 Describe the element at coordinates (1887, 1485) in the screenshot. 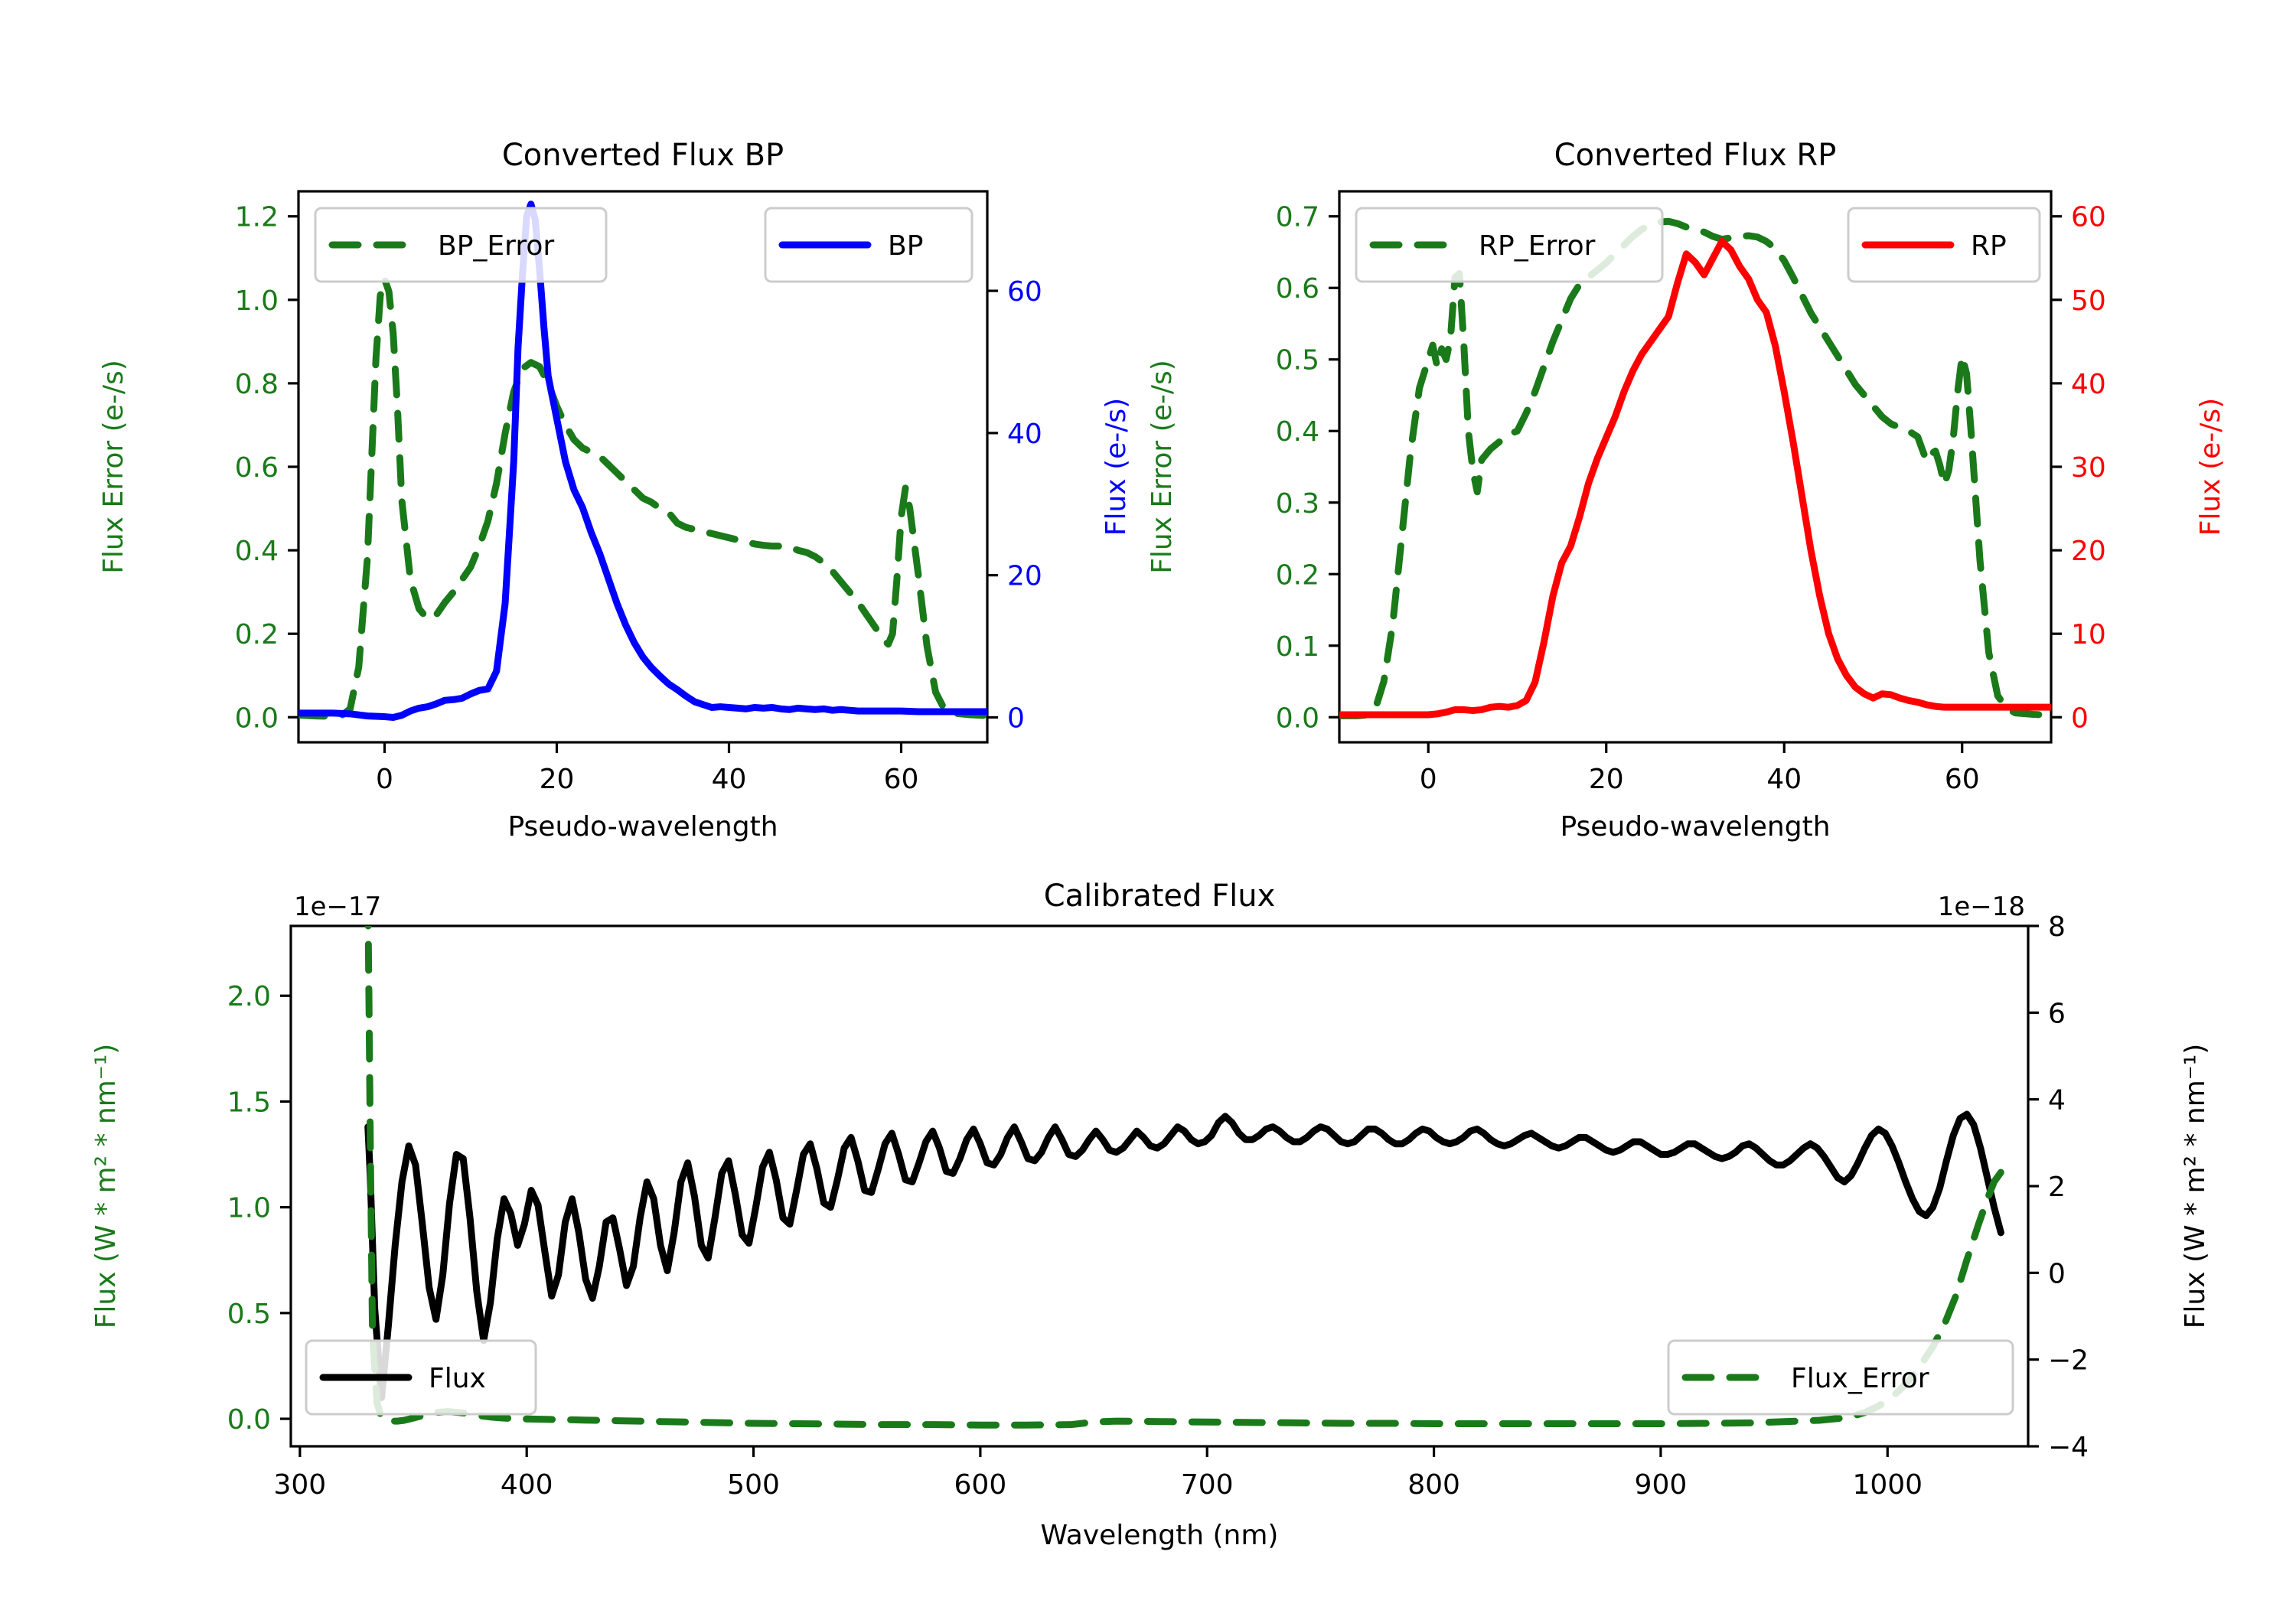

I see `x-tick-label: 1000` at that location.